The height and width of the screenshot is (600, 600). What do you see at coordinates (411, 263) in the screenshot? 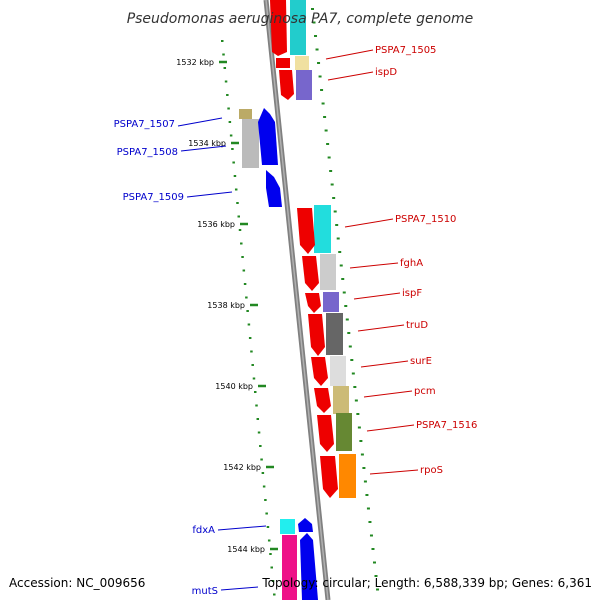
I see `gene-label: fghA` at bounding box center [411, 263].